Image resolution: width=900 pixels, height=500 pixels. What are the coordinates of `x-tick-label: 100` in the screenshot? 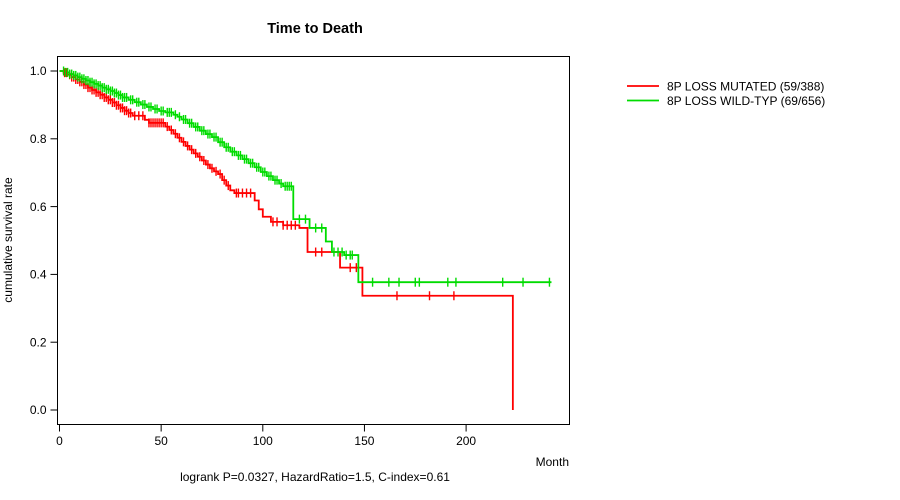 It's located at (263, 441).